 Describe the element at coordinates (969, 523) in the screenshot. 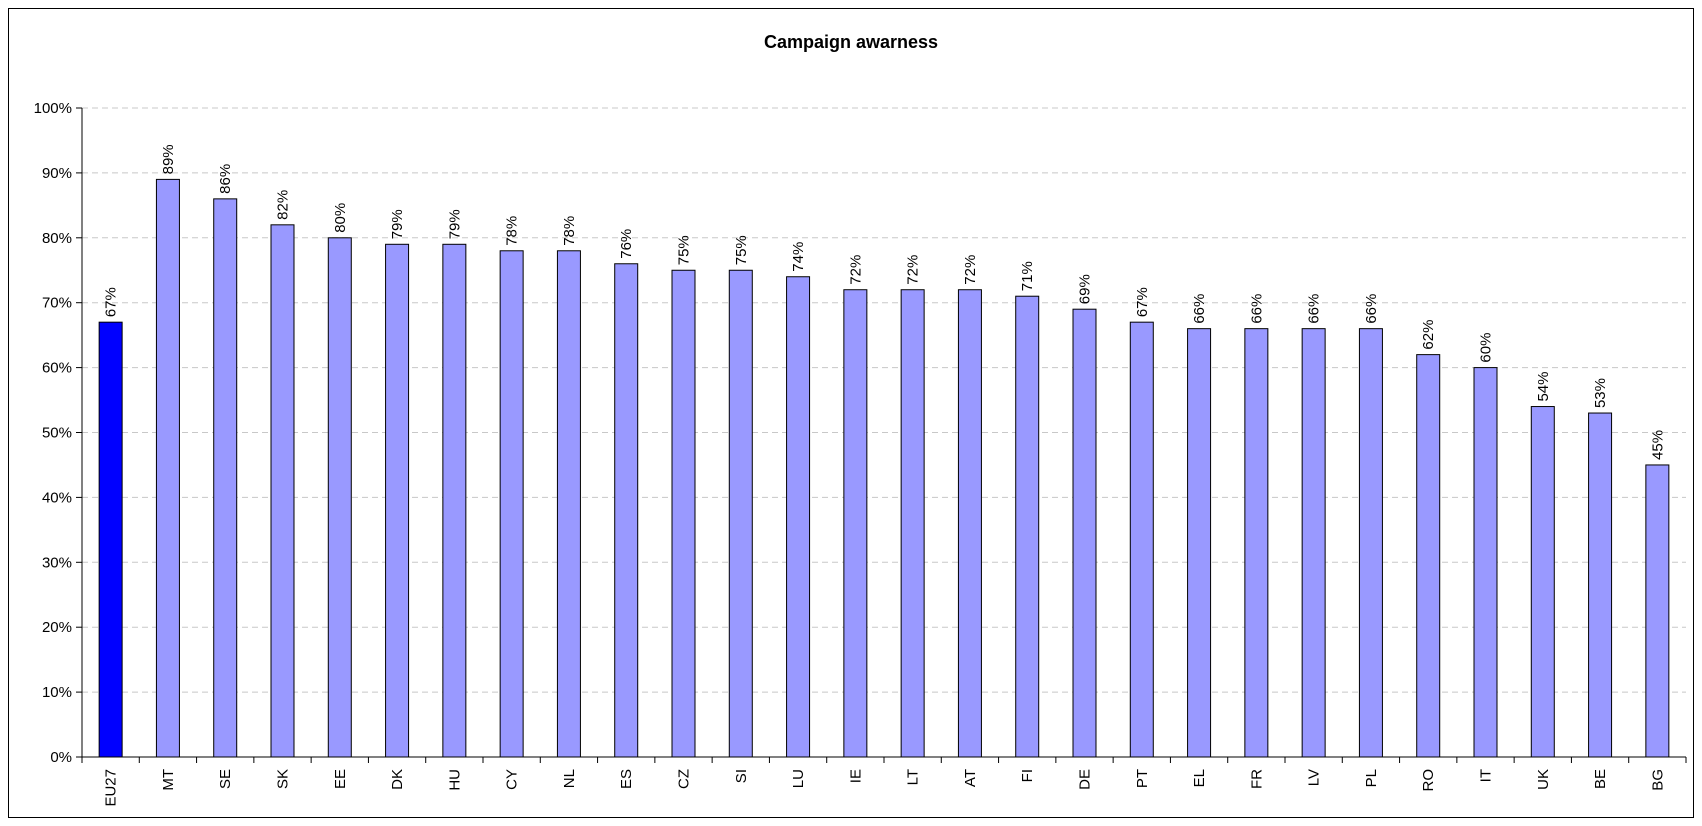

I see `bar-at` at that location.